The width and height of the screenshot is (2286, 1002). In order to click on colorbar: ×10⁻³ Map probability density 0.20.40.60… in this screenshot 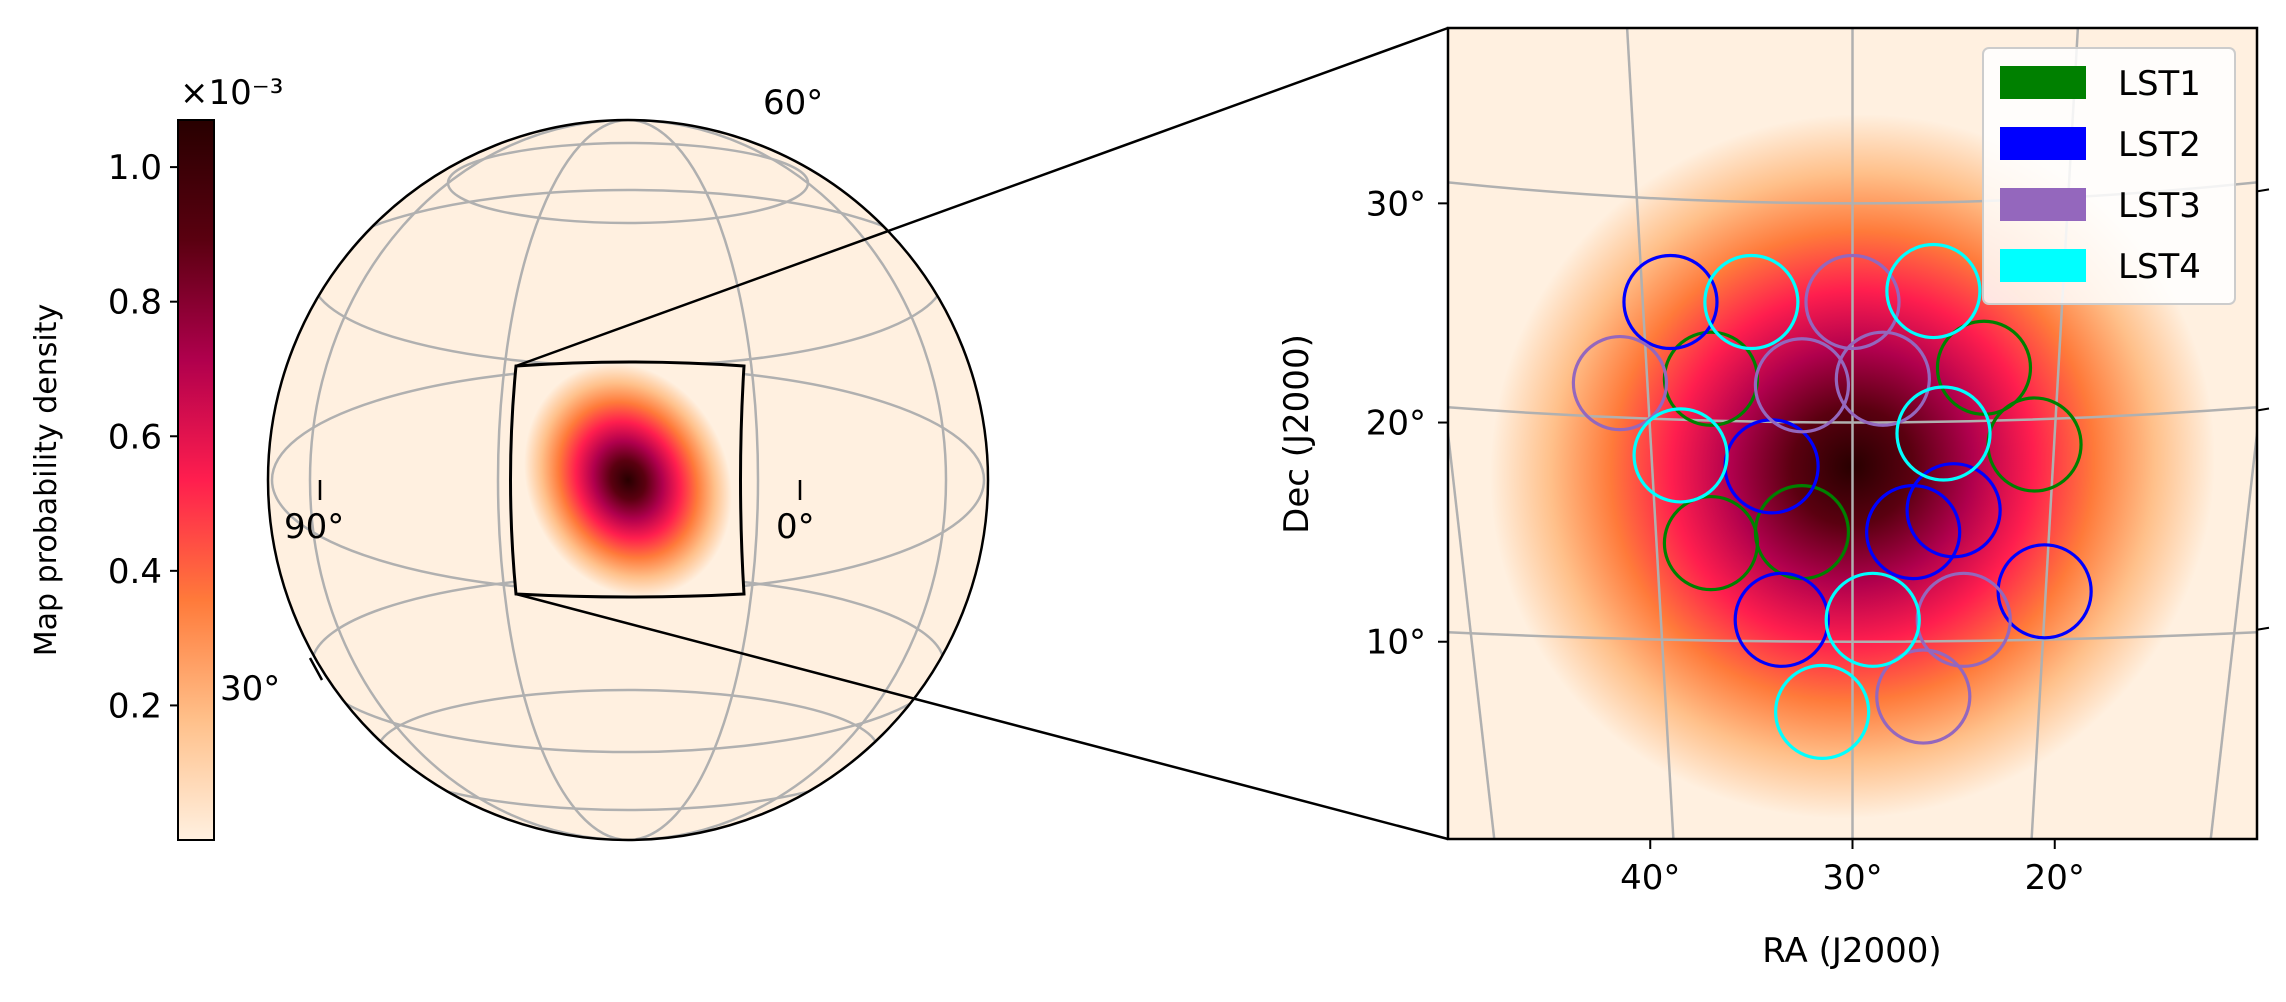, I will do `click(156, 457)`.